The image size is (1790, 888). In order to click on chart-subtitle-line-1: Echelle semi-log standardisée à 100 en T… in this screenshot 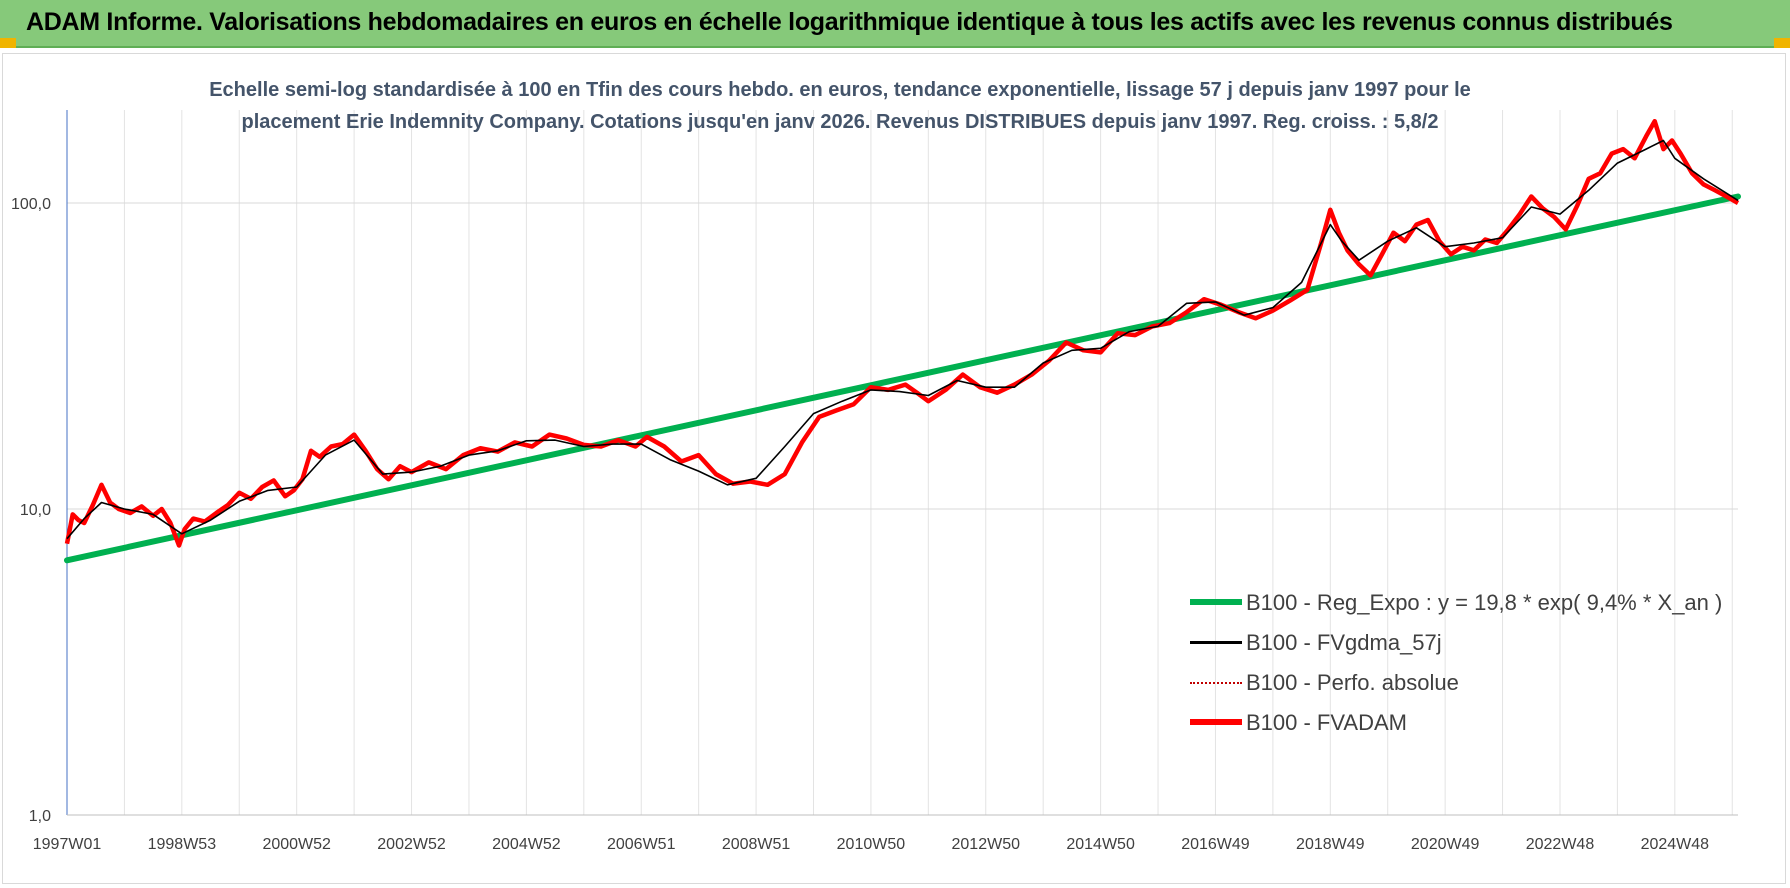, I will do `click(840, 90)`.